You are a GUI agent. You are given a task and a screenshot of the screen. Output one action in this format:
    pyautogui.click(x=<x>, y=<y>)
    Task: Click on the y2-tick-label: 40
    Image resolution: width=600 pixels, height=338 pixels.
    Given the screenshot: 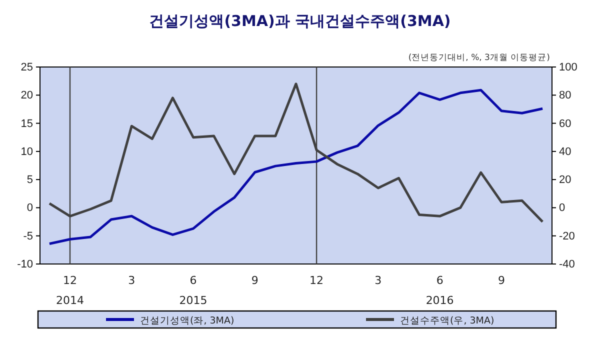 What is the action you would take?
    pyautogui.click(x=565, y=152)
    